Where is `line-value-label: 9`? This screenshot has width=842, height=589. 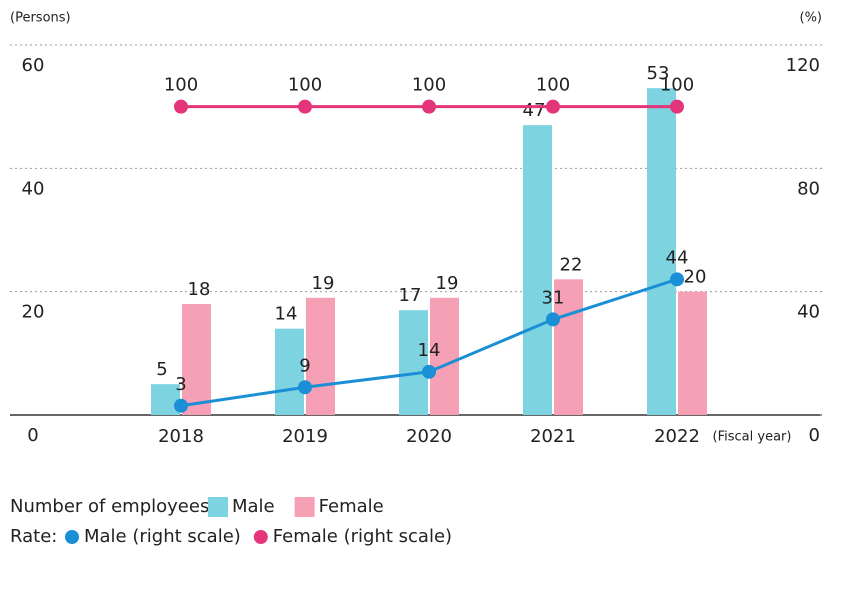
line-value-label: 9 is located at coordinates (304, 365).